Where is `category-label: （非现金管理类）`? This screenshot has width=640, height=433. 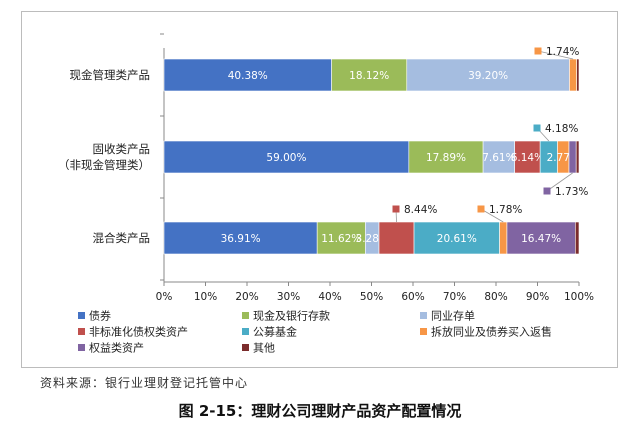 category-label: （非现金管理类） is located at coordinates (104, 165).